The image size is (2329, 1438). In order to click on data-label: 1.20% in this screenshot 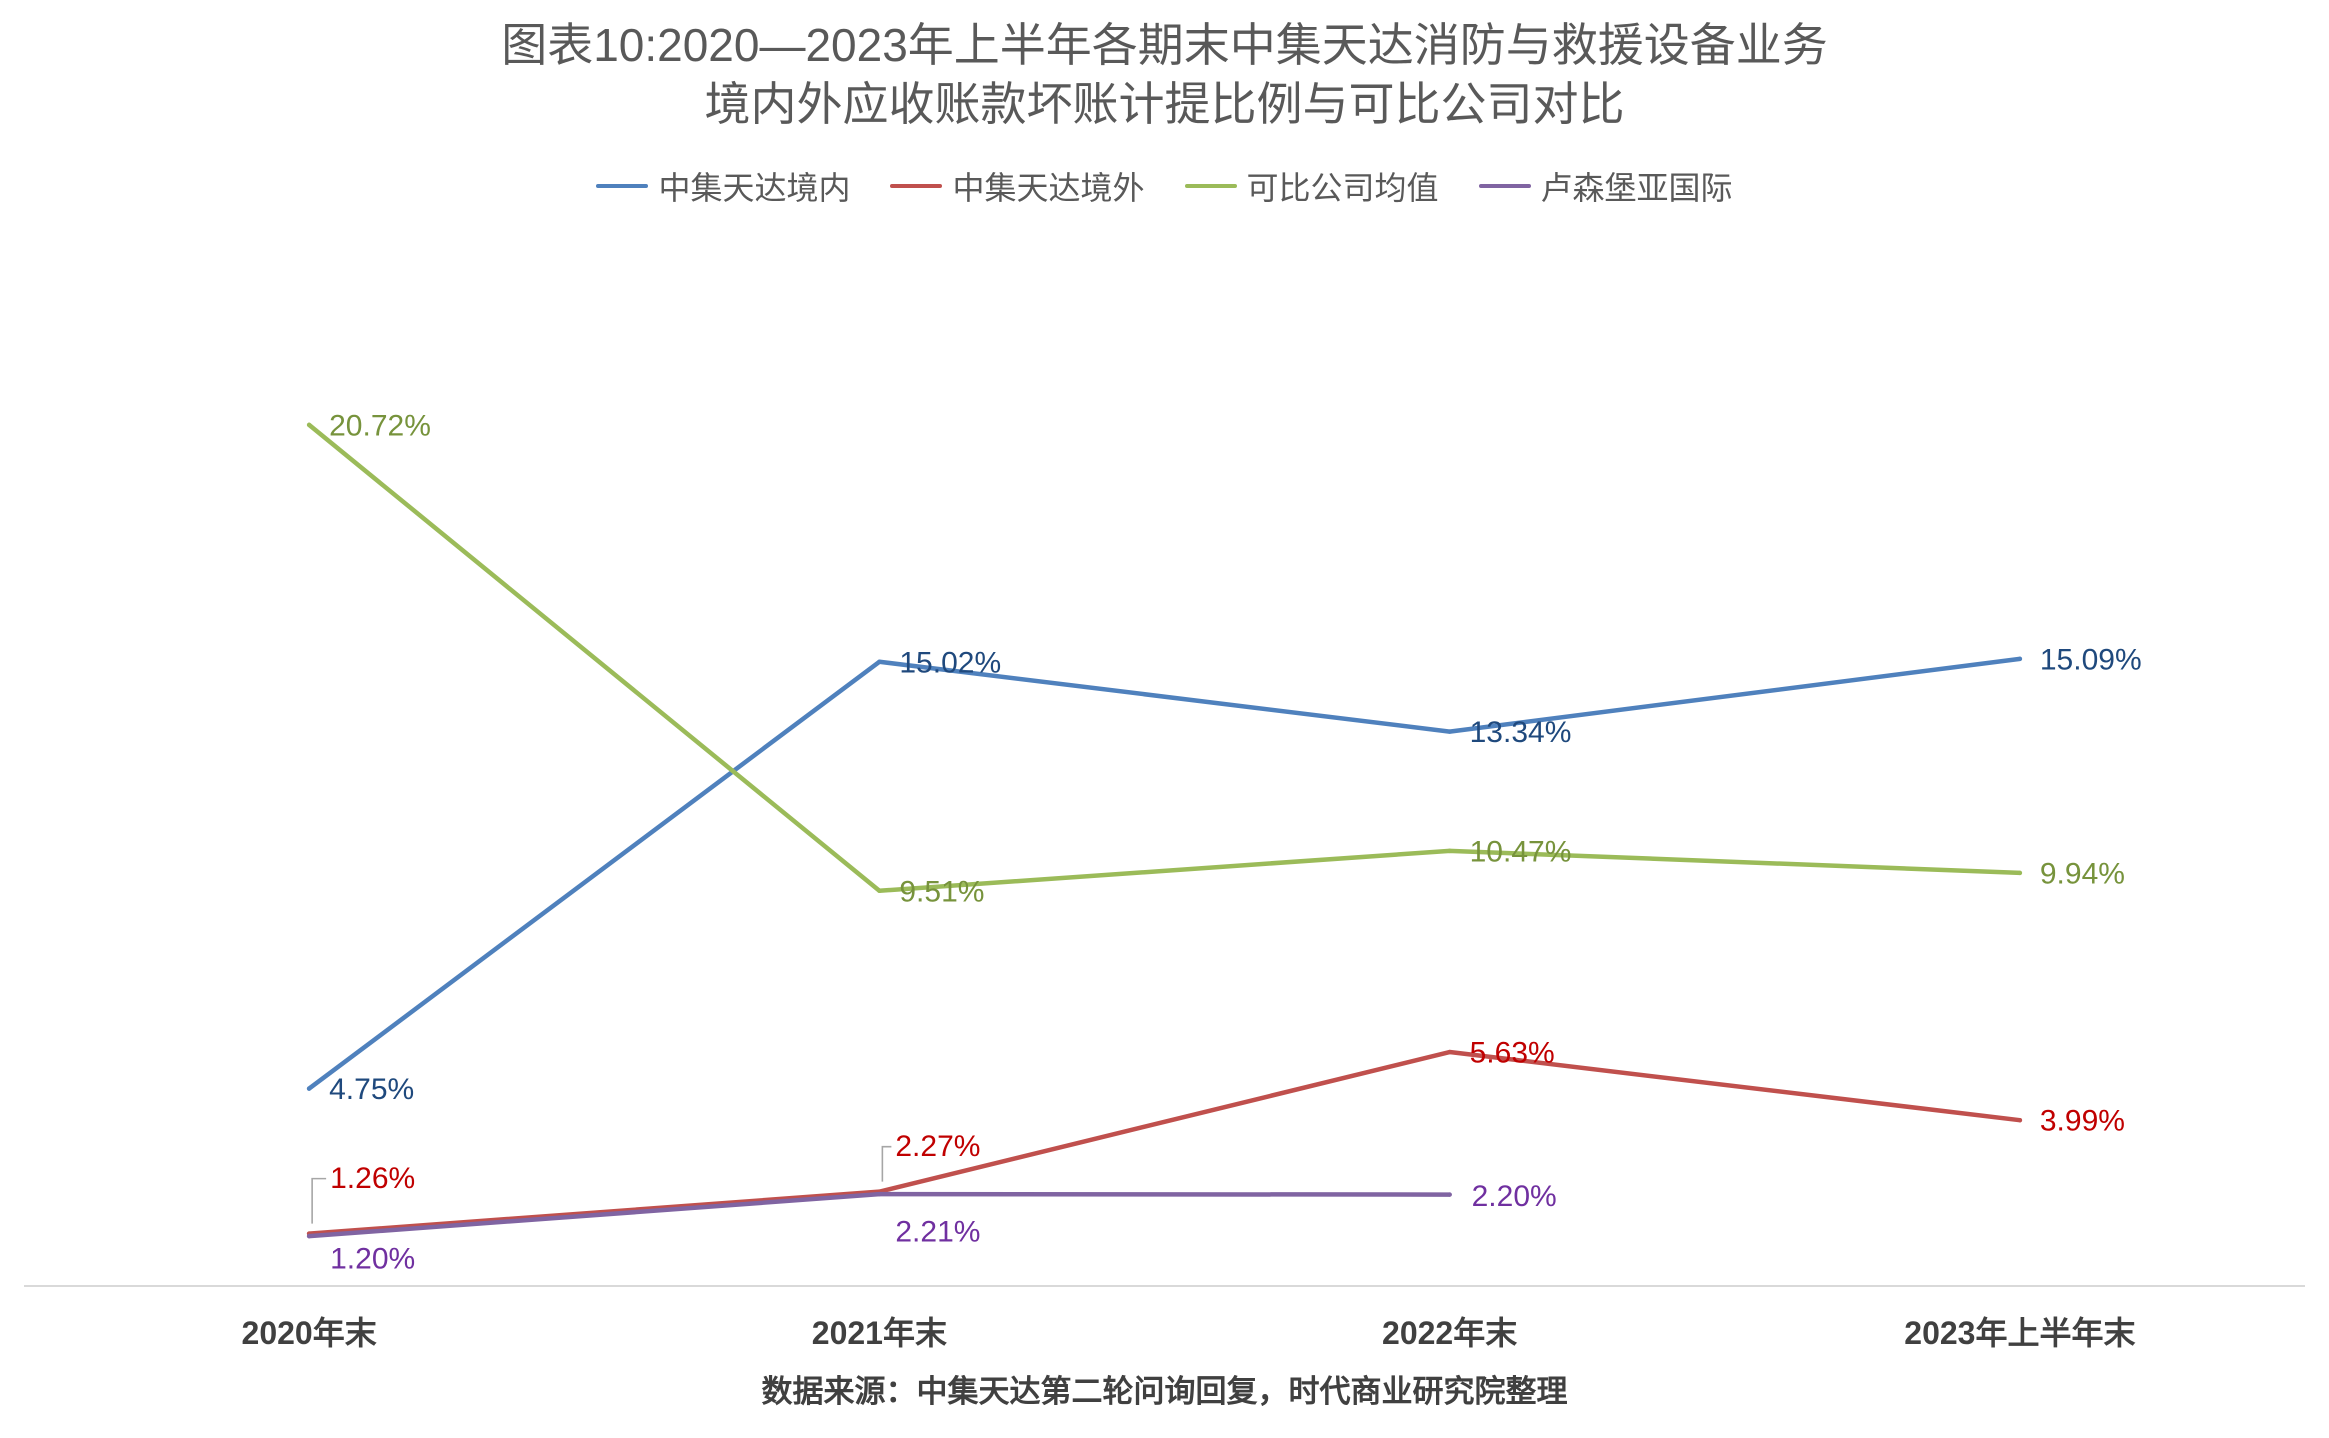, I will do `click(372, 1259)`.